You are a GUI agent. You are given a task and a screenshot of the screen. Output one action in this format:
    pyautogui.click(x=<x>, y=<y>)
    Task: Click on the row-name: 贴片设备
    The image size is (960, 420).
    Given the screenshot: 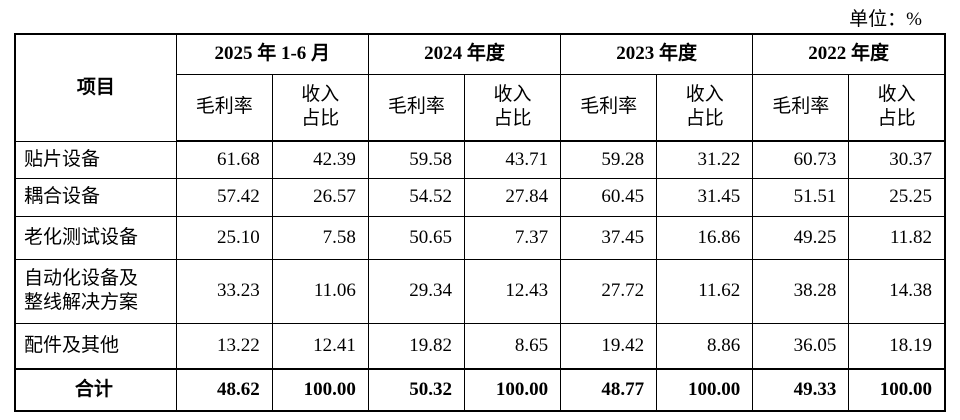 What is the action you would take?
    pyautogui.click(x=95, y=159)
    